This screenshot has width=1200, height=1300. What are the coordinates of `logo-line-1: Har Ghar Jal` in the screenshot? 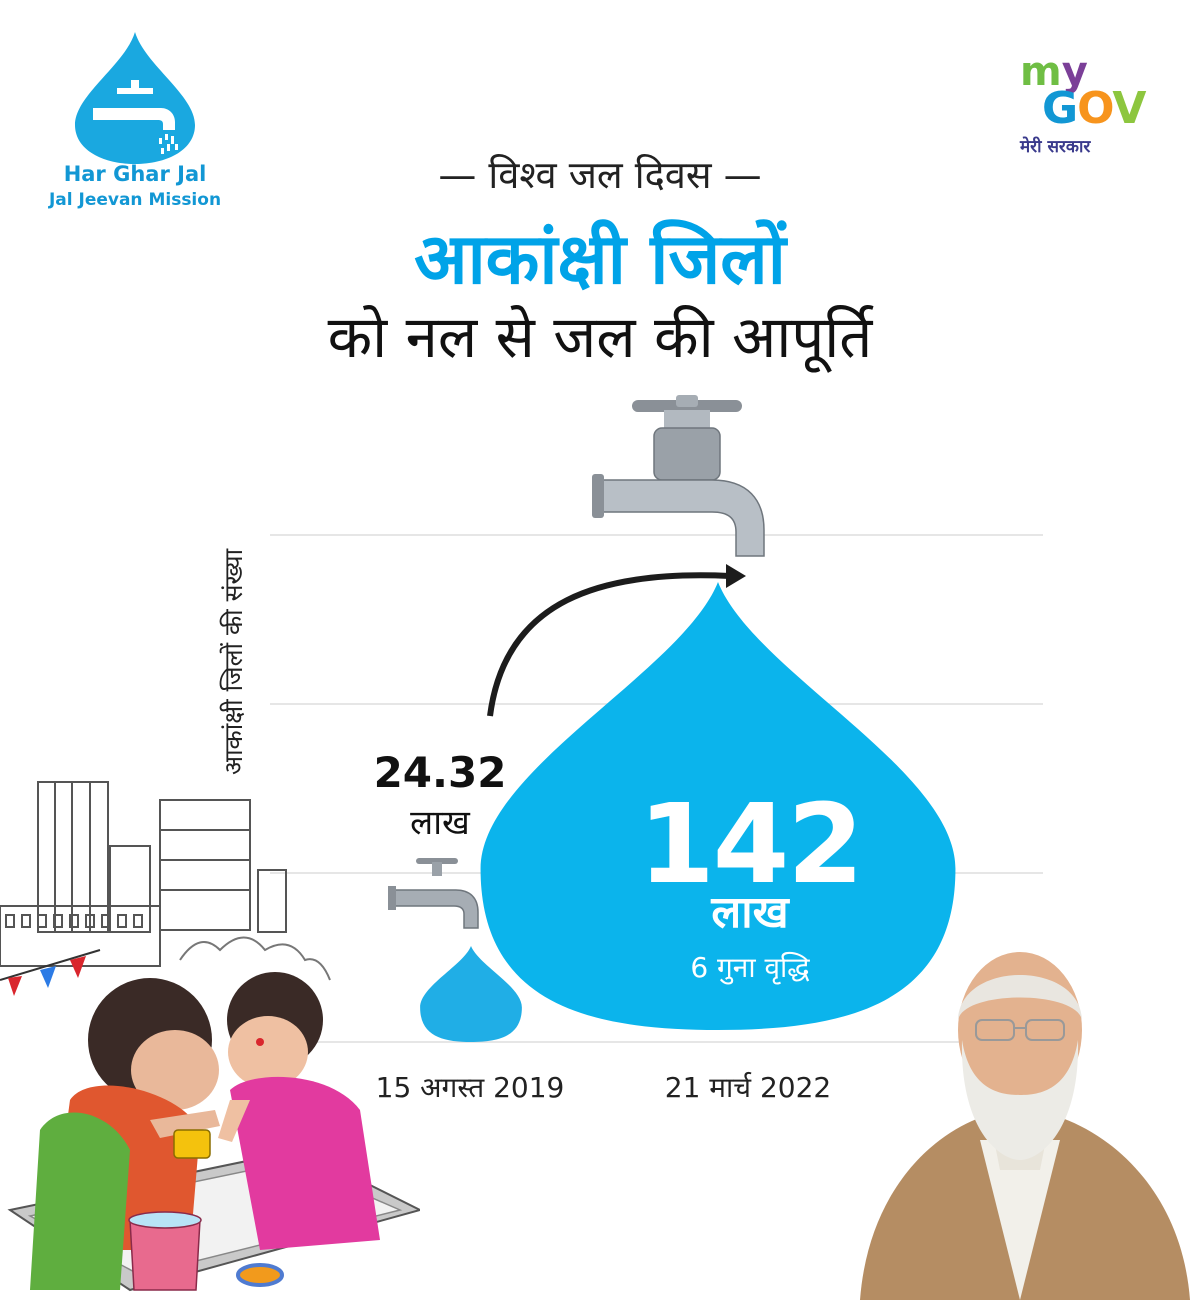 It's located at (135, 174).